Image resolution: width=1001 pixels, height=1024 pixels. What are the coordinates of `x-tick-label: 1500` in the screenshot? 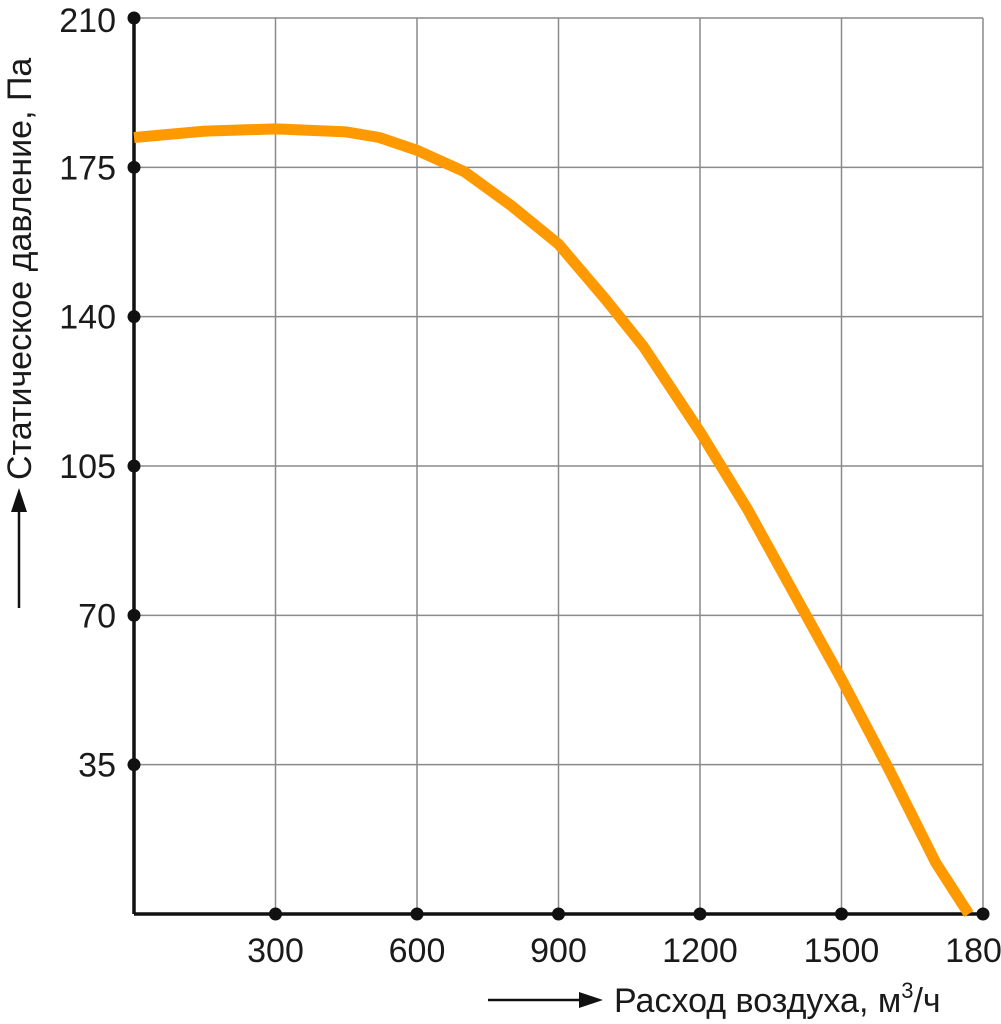 It's located at (842, 951).